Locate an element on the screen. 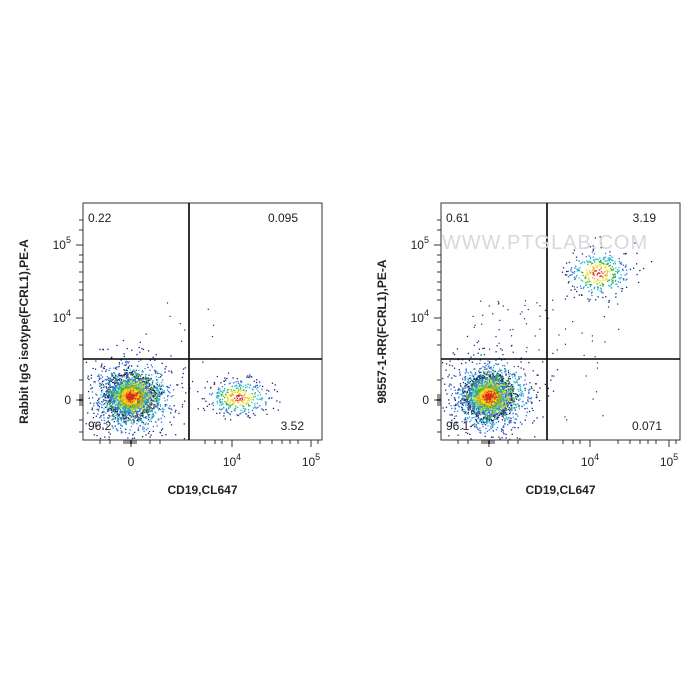  tick-exp: 5 is located at coordinates (68, 240).